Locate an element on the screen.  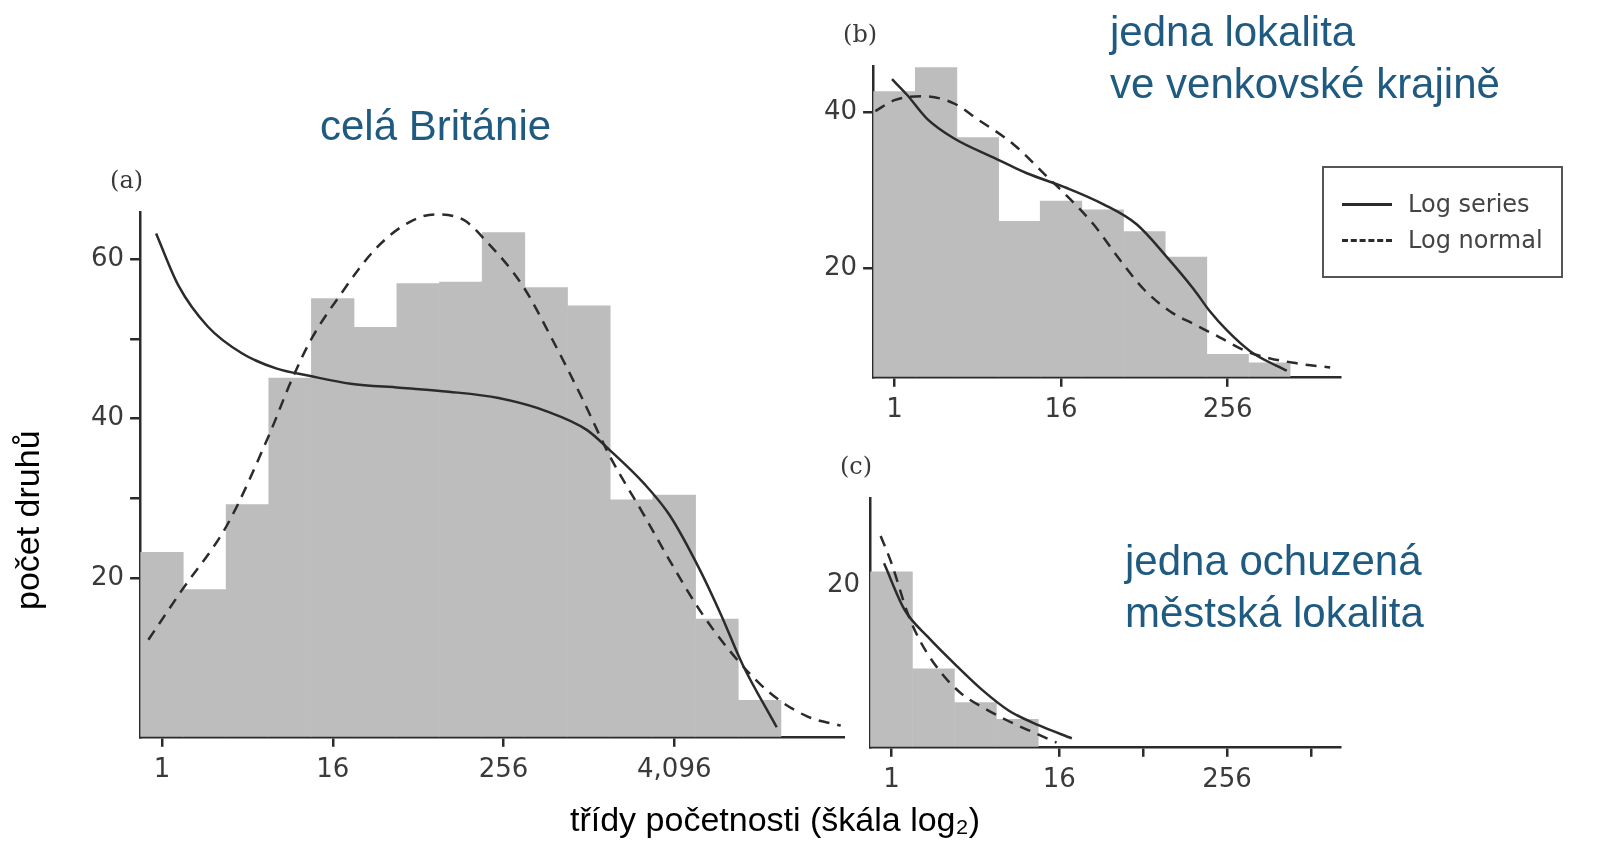
text: (b) is located at coordinates (860, 34).